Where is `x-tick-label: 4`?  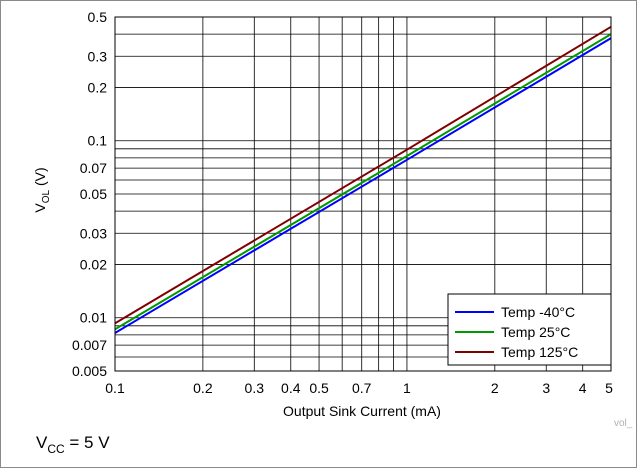 x-tick-label: 4 is located at coordinates (583, 388).